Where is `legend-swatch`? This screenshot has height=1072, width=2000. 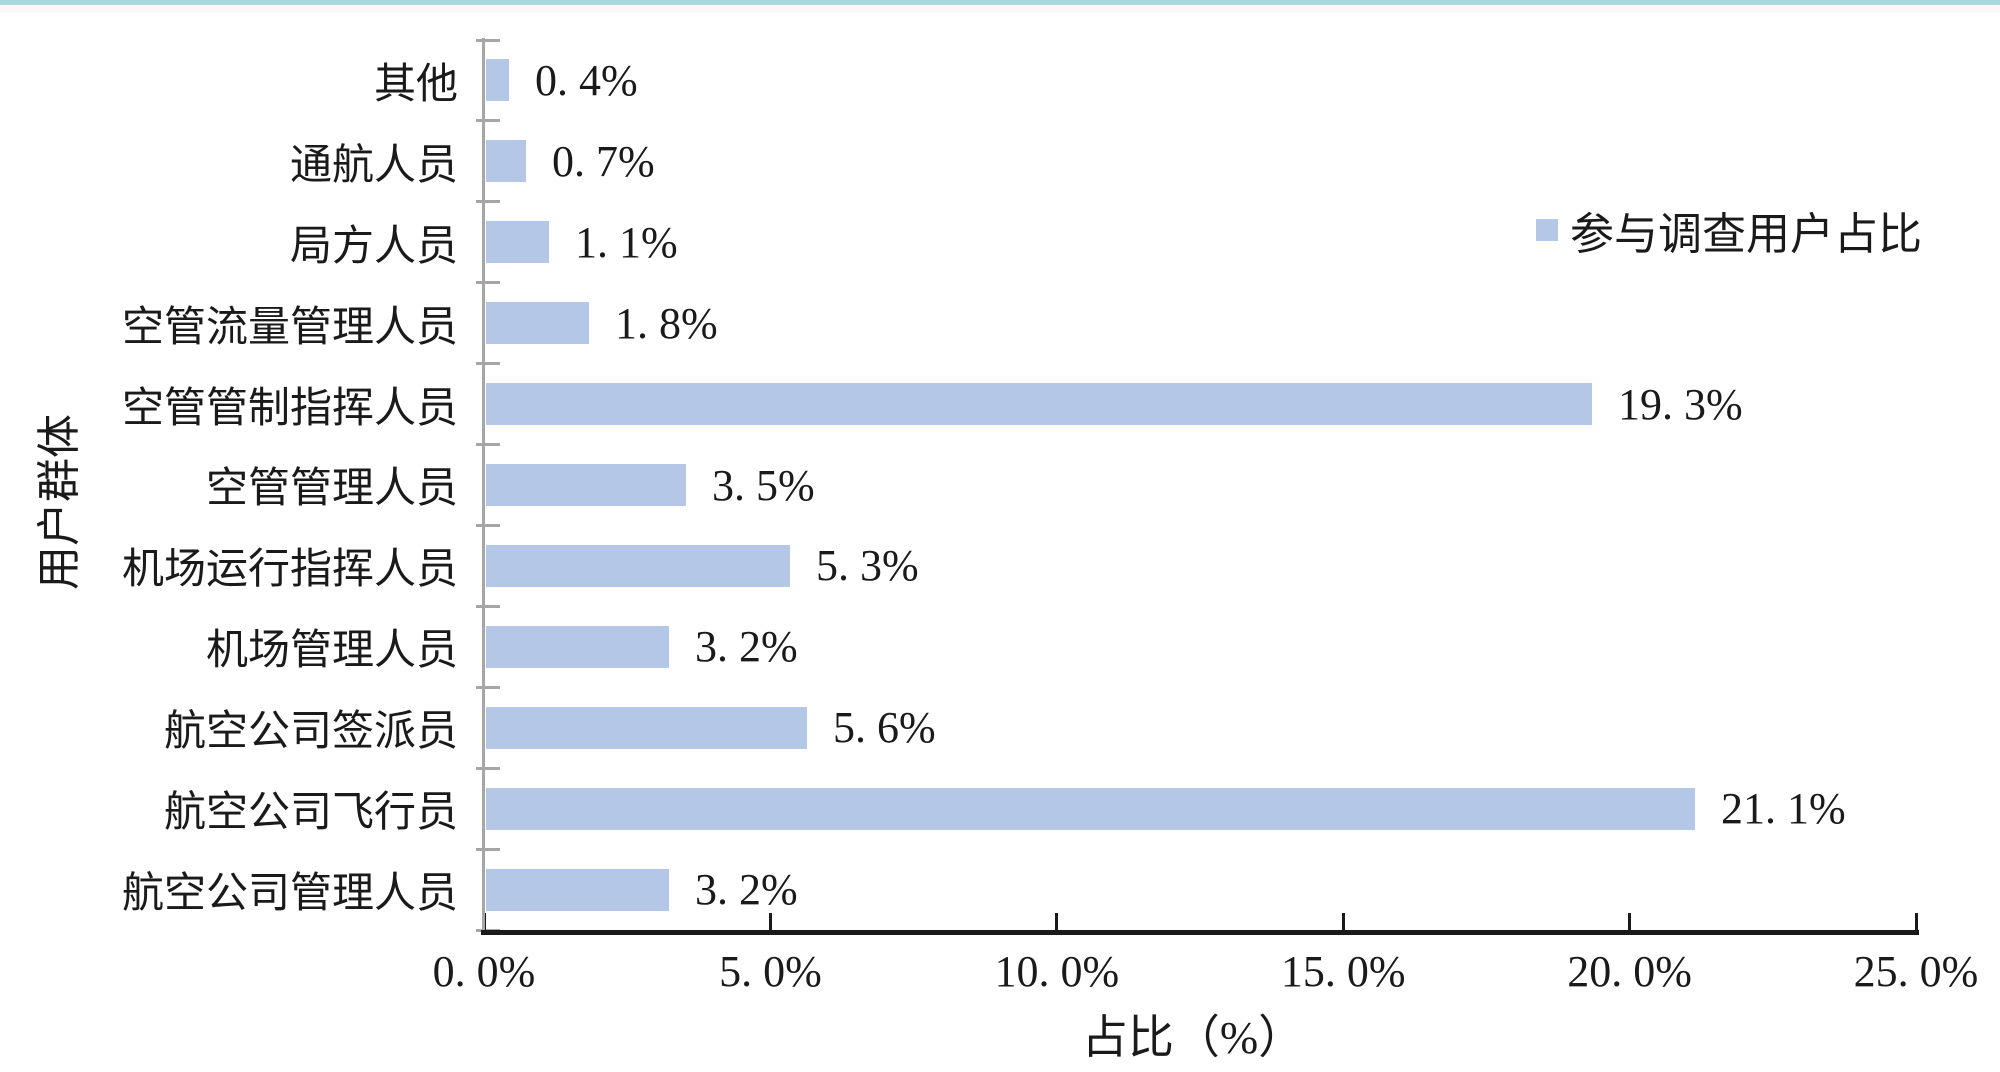
legend-swatch is located at coordinates (1547, 230).